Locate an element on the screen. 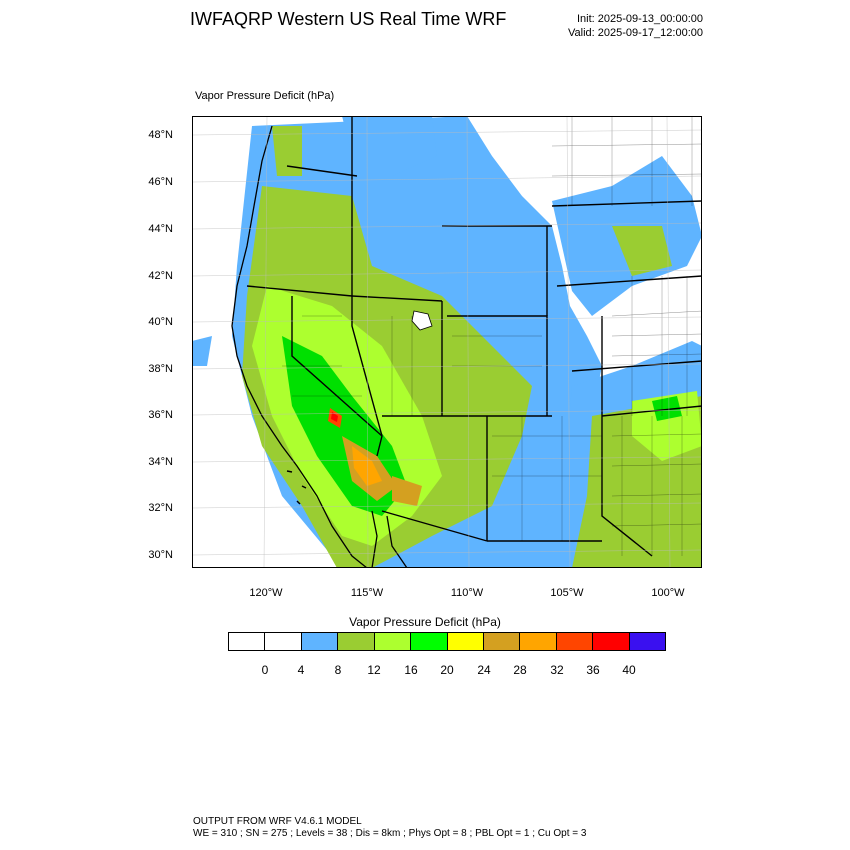 This screenshot has height=850, width=850. lat-label: 42°N is located at coordinates (160, 276).